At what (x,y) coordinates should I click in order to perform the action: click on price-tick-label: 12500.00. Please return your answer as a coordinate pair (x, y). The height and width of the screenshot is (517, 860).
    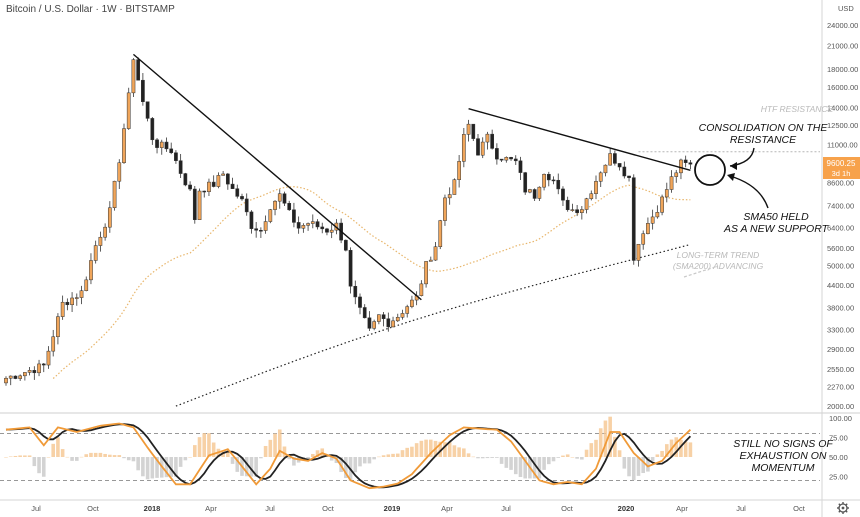
    Looking at the image, I should click on (842, 125).